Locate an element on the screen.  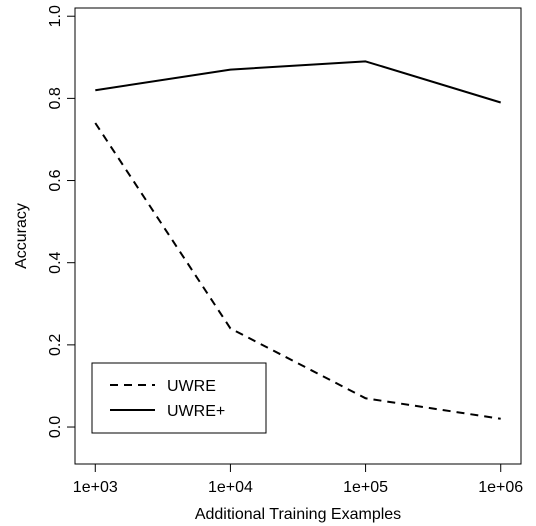
y-tick-label: 0.8 is located at coordinates (55, 98).